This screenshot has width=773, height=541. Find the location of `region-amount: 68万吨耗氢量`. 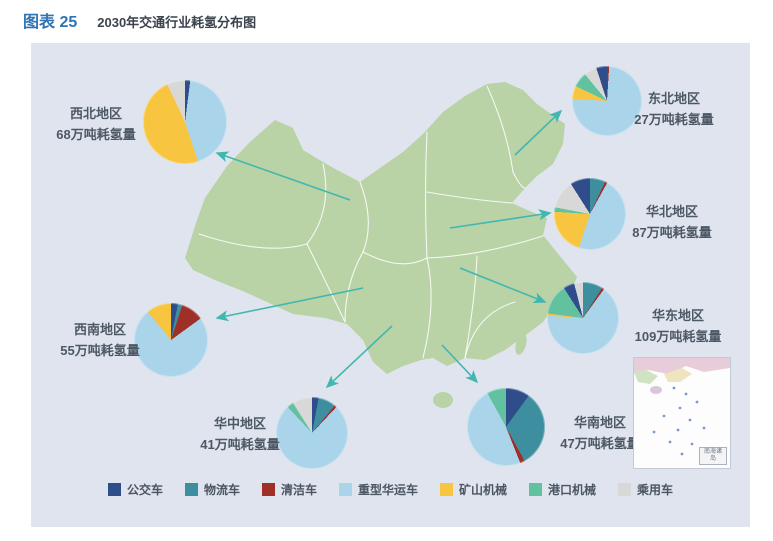

region-amount: 68万吨耗氢量 is located at coordinates (96, 134).